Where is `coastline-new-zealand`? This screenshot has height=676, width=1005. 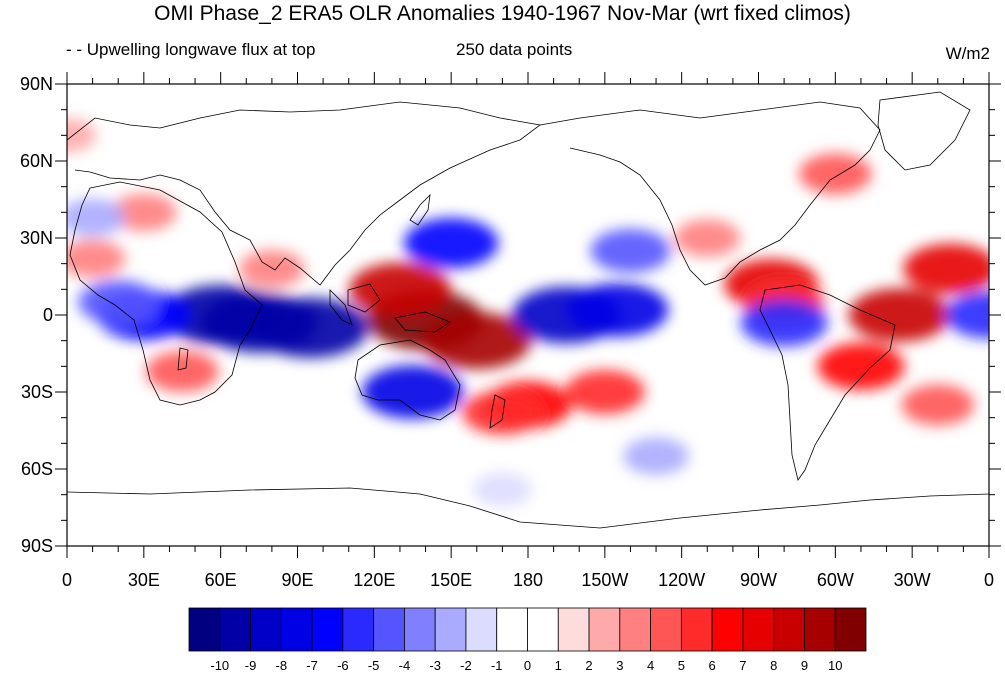 coastline-new-zealand is located at coordinates (497, 411).